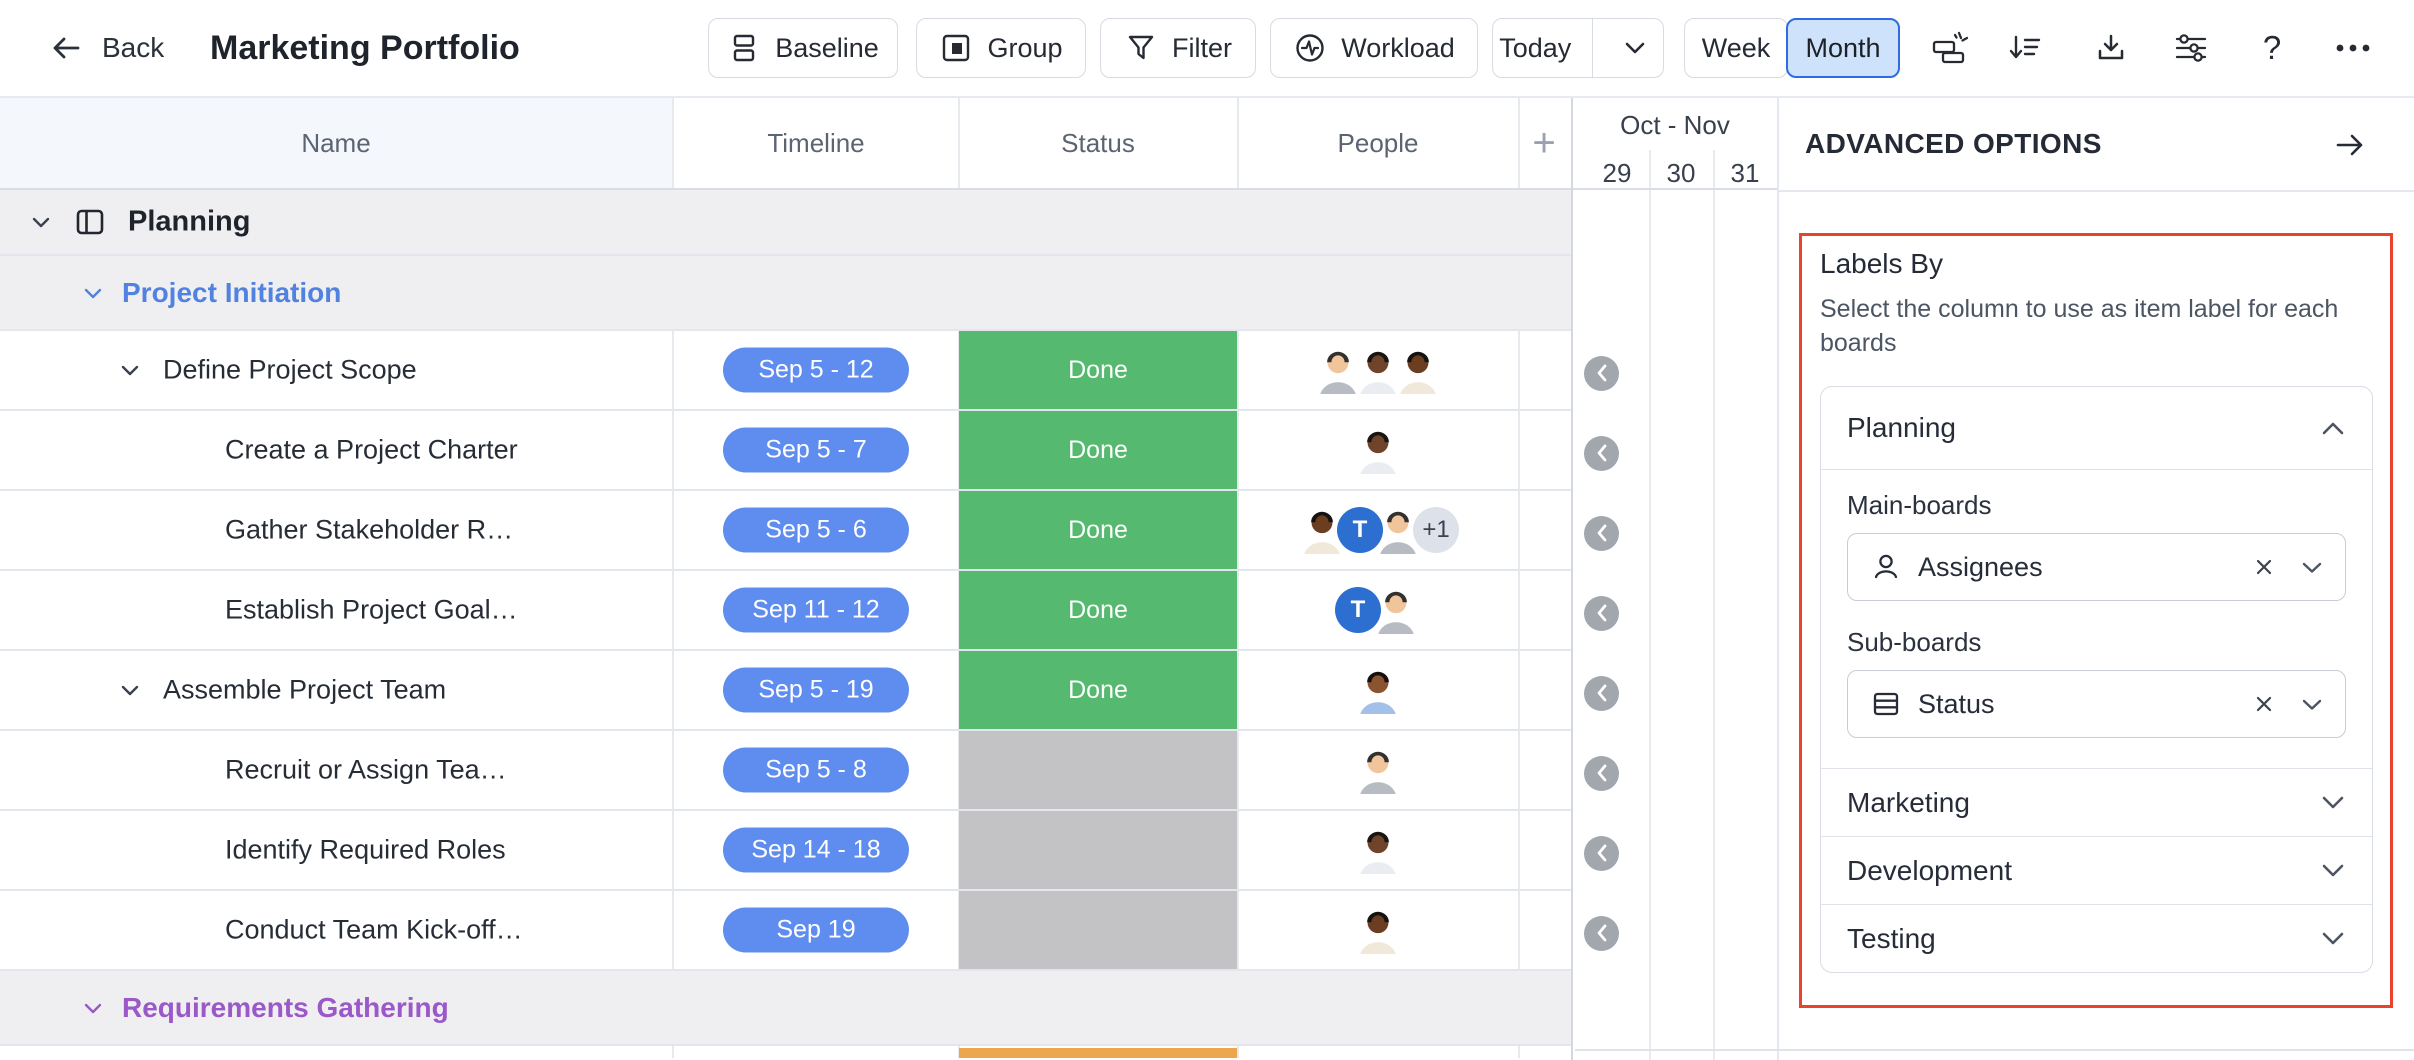 The height and width of the screenshot is (1060, 2414). What do you see at coordinates (232, 292) in the screenshot?
I see `group-name: Project Initiation` at bounding box center [232, 292].